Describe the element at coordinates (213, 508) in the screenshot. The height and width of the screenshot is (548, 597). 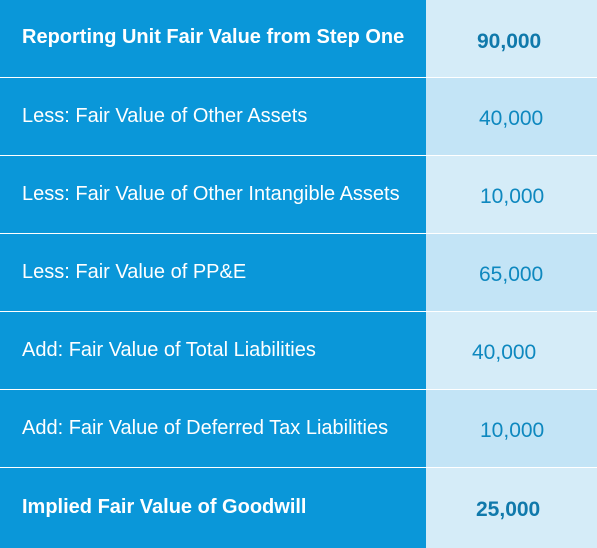
I see `total-label: Implied Fair Value of Goodwill` at that location.